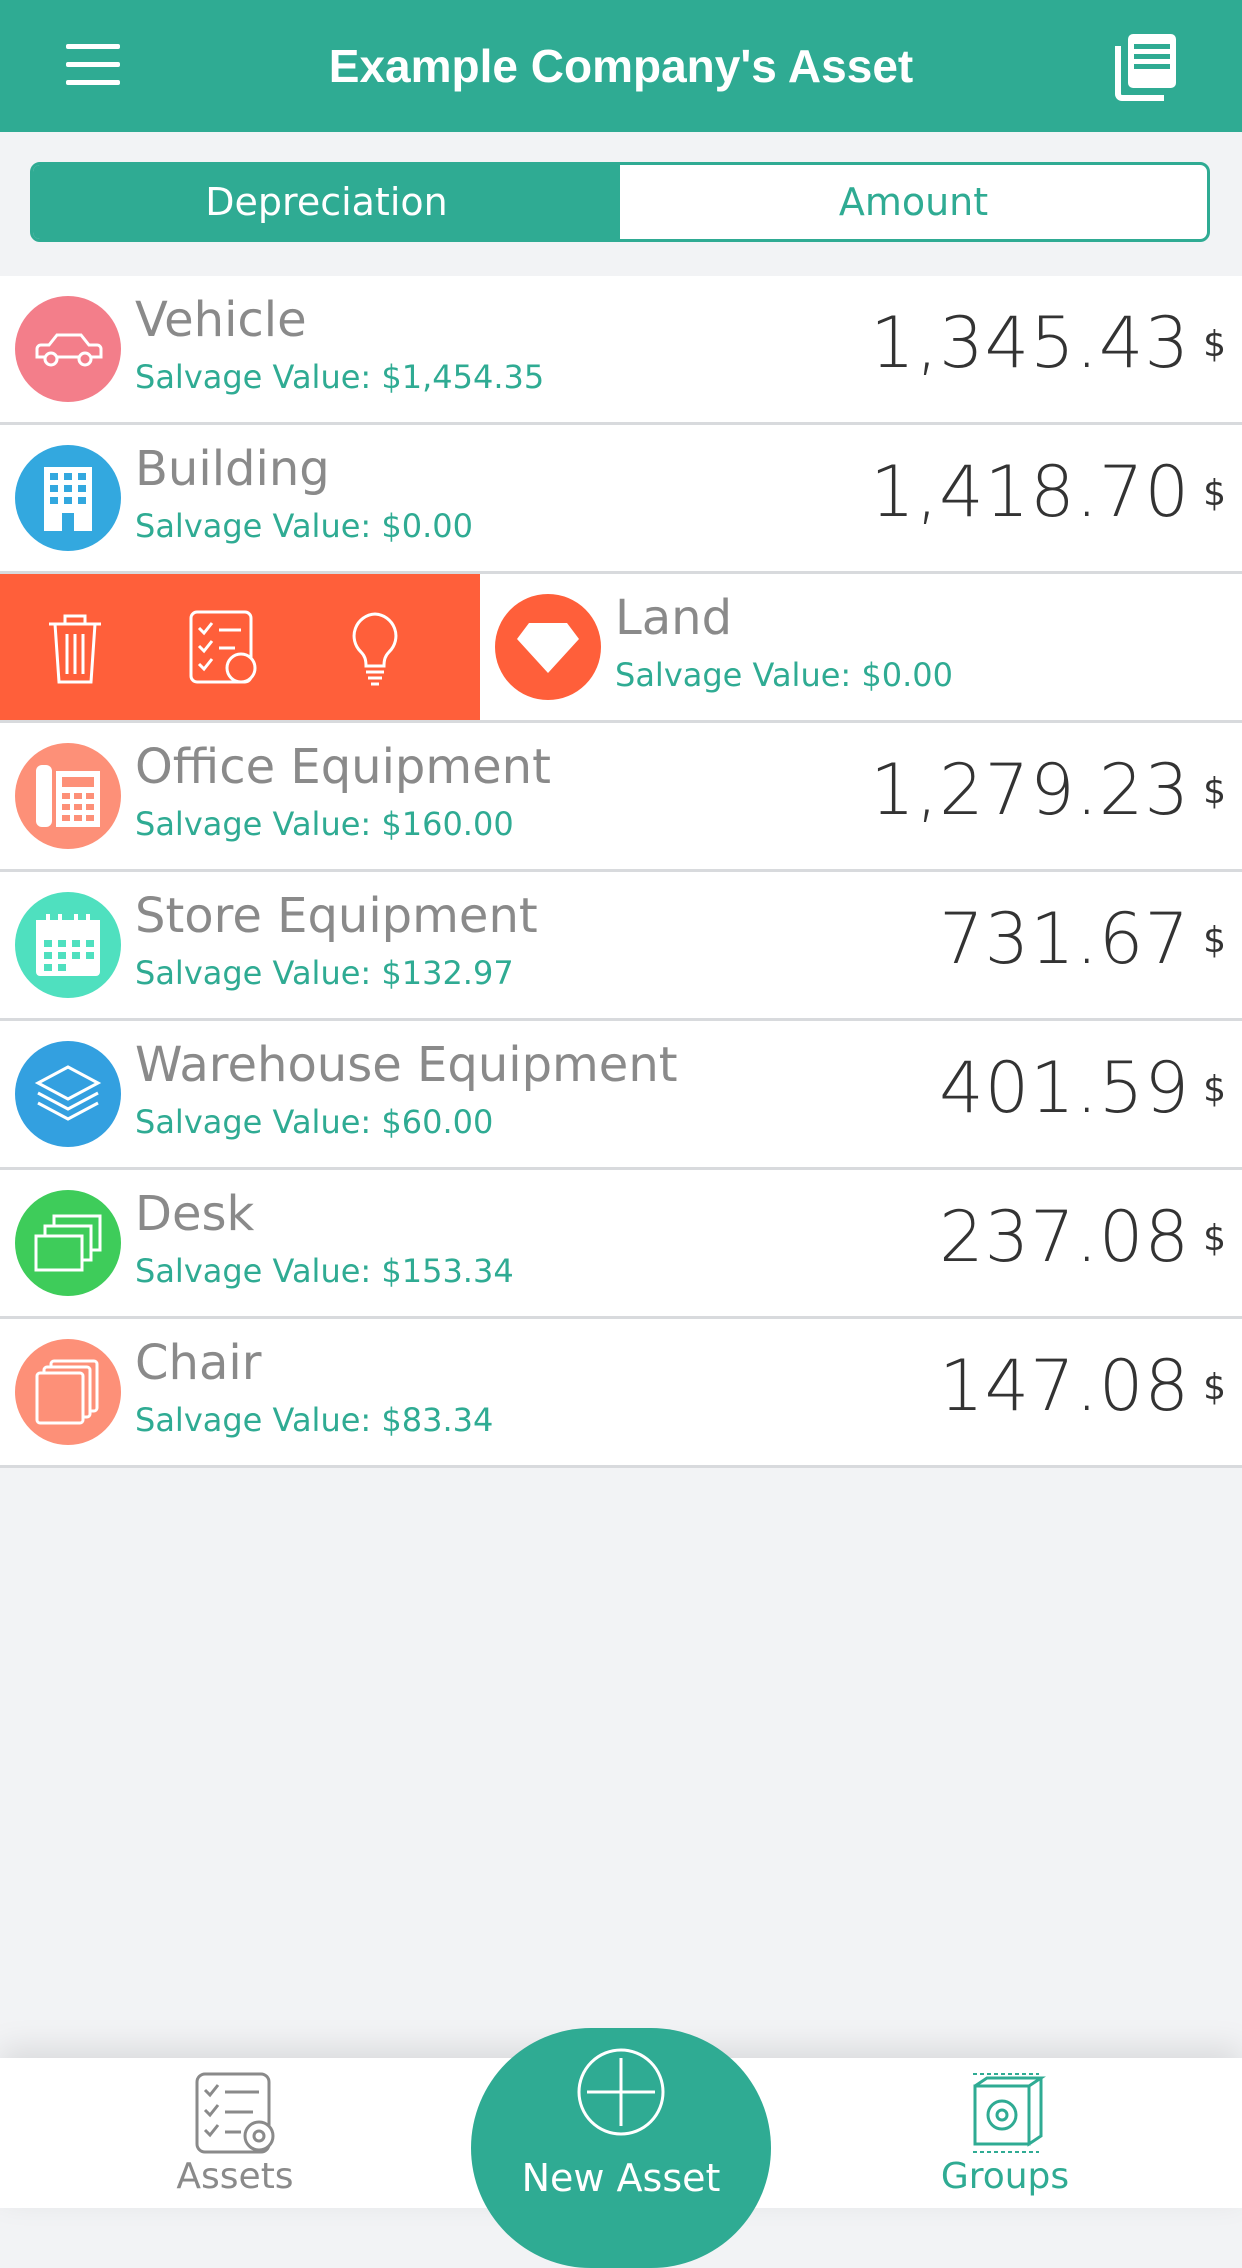  Describe the element at coordinates (861, 647) in the screenshot. I see `land-row-content: Land Salvage Value: $0.00` at that location.